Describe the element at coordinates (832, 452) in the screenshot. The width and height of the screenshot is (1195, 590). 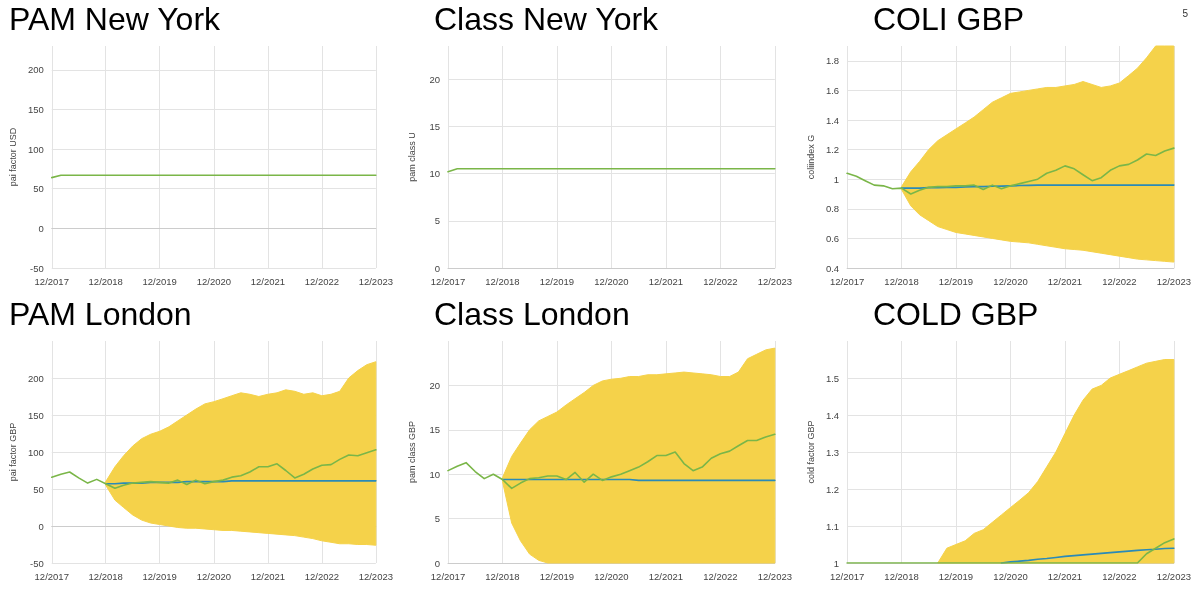
I see `y-tick-label: 1.3` at that location.